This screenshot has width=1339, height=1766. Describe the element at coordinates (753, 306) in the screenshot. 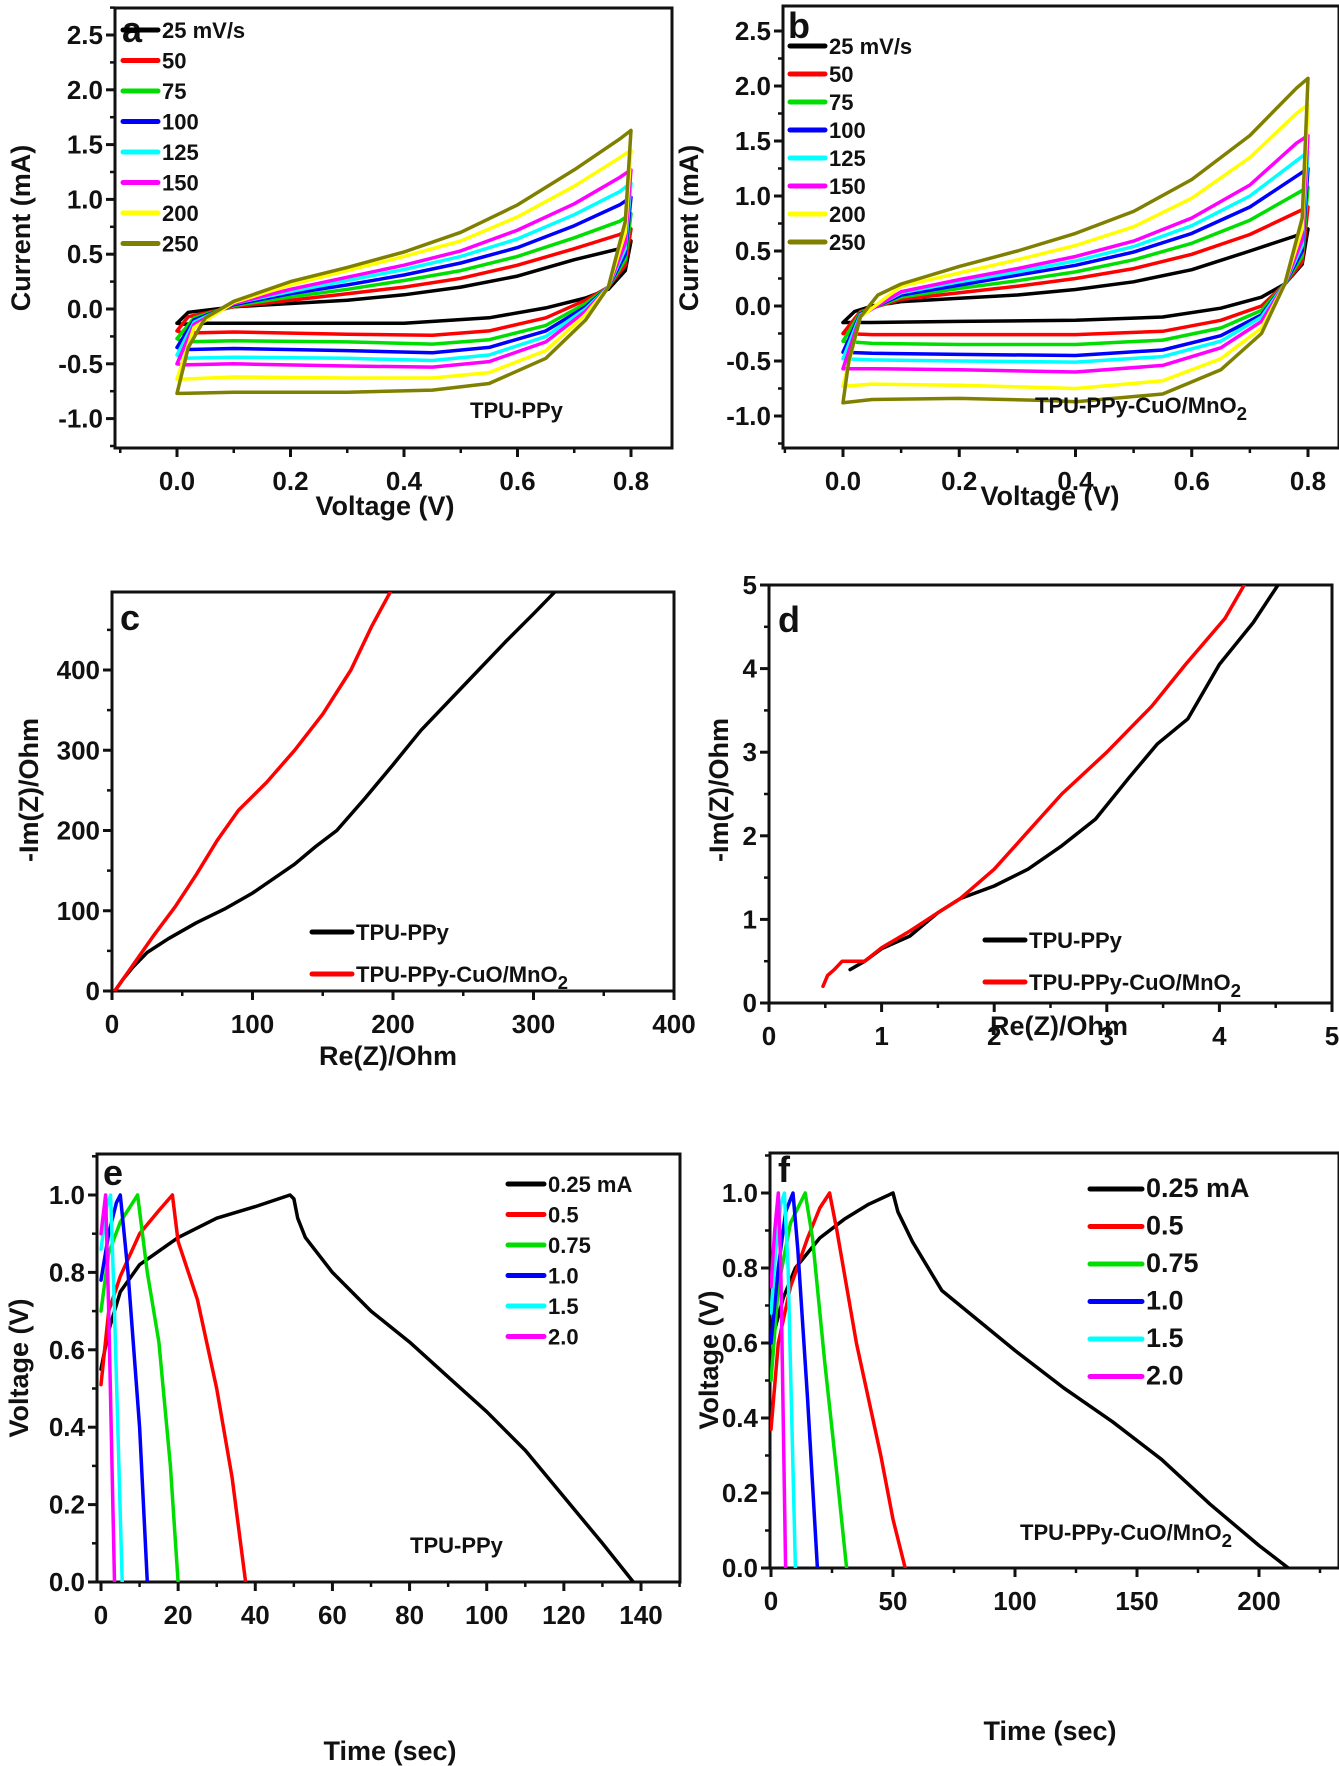

I see `y-tick-label: 0.0` at that location.